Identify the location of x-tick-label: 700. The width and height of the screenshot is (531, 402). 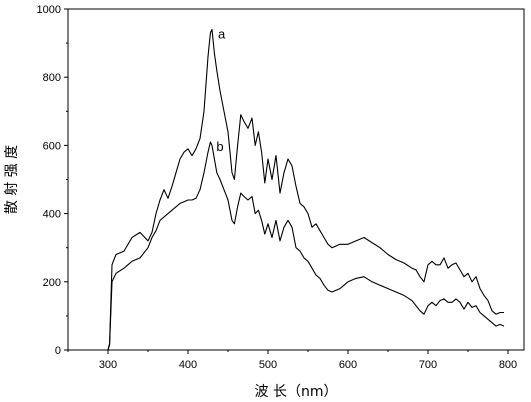
(428, 365).